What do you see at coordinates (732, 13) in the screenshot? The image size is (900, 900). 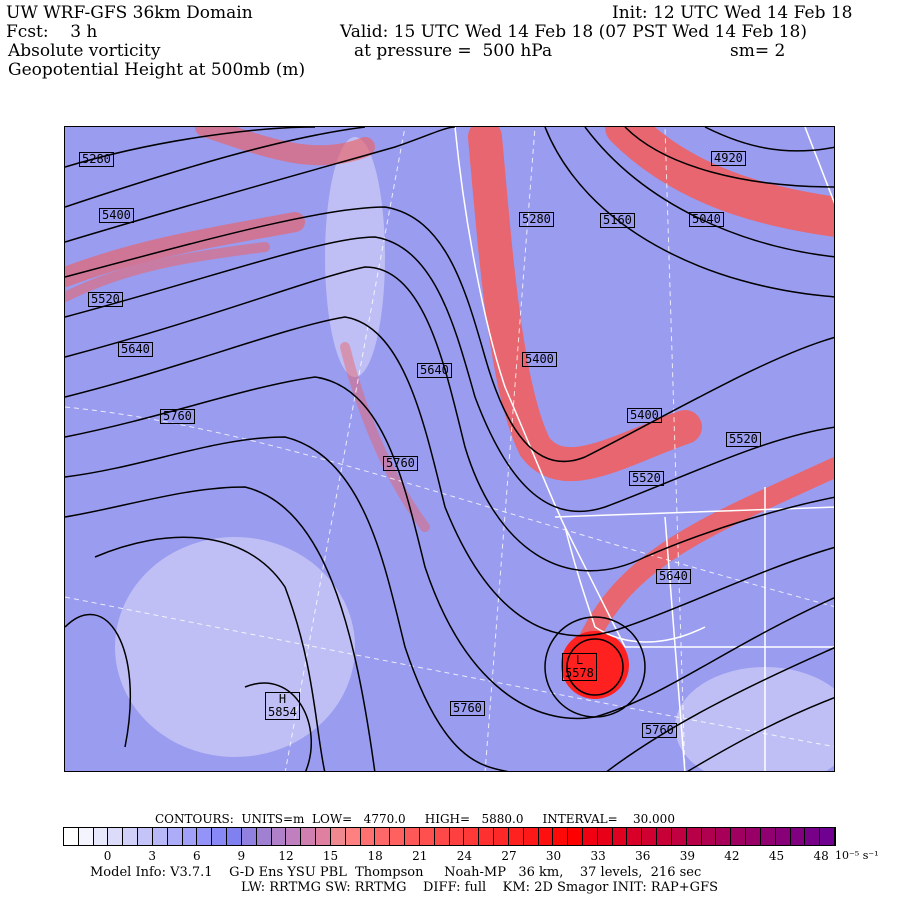 I see `init-time: Init: 12 UTC Wed 14 Feb 18` at bounding box center [732, 13].